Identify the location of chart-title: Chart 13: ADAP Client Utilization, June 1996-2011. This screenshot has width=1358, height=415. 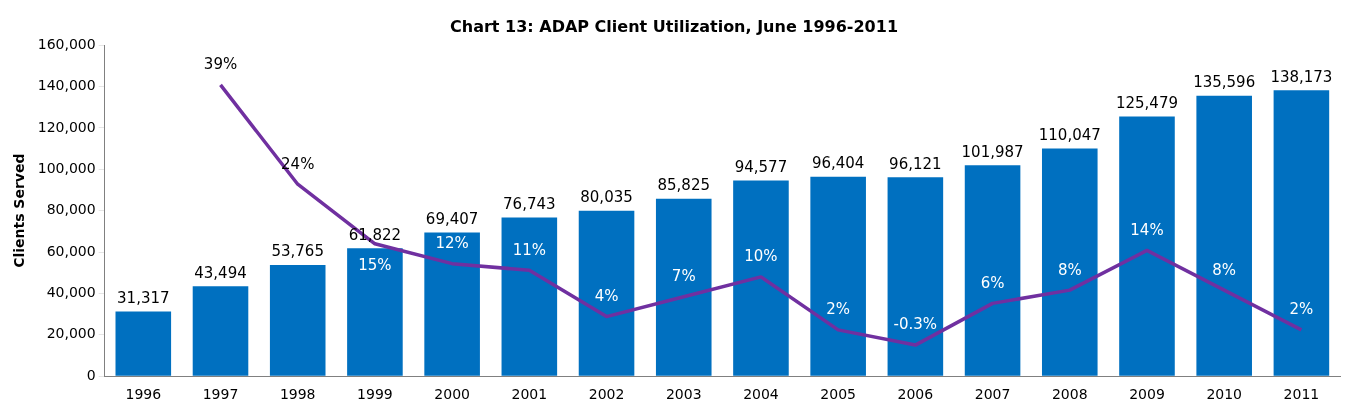
(674, 26).